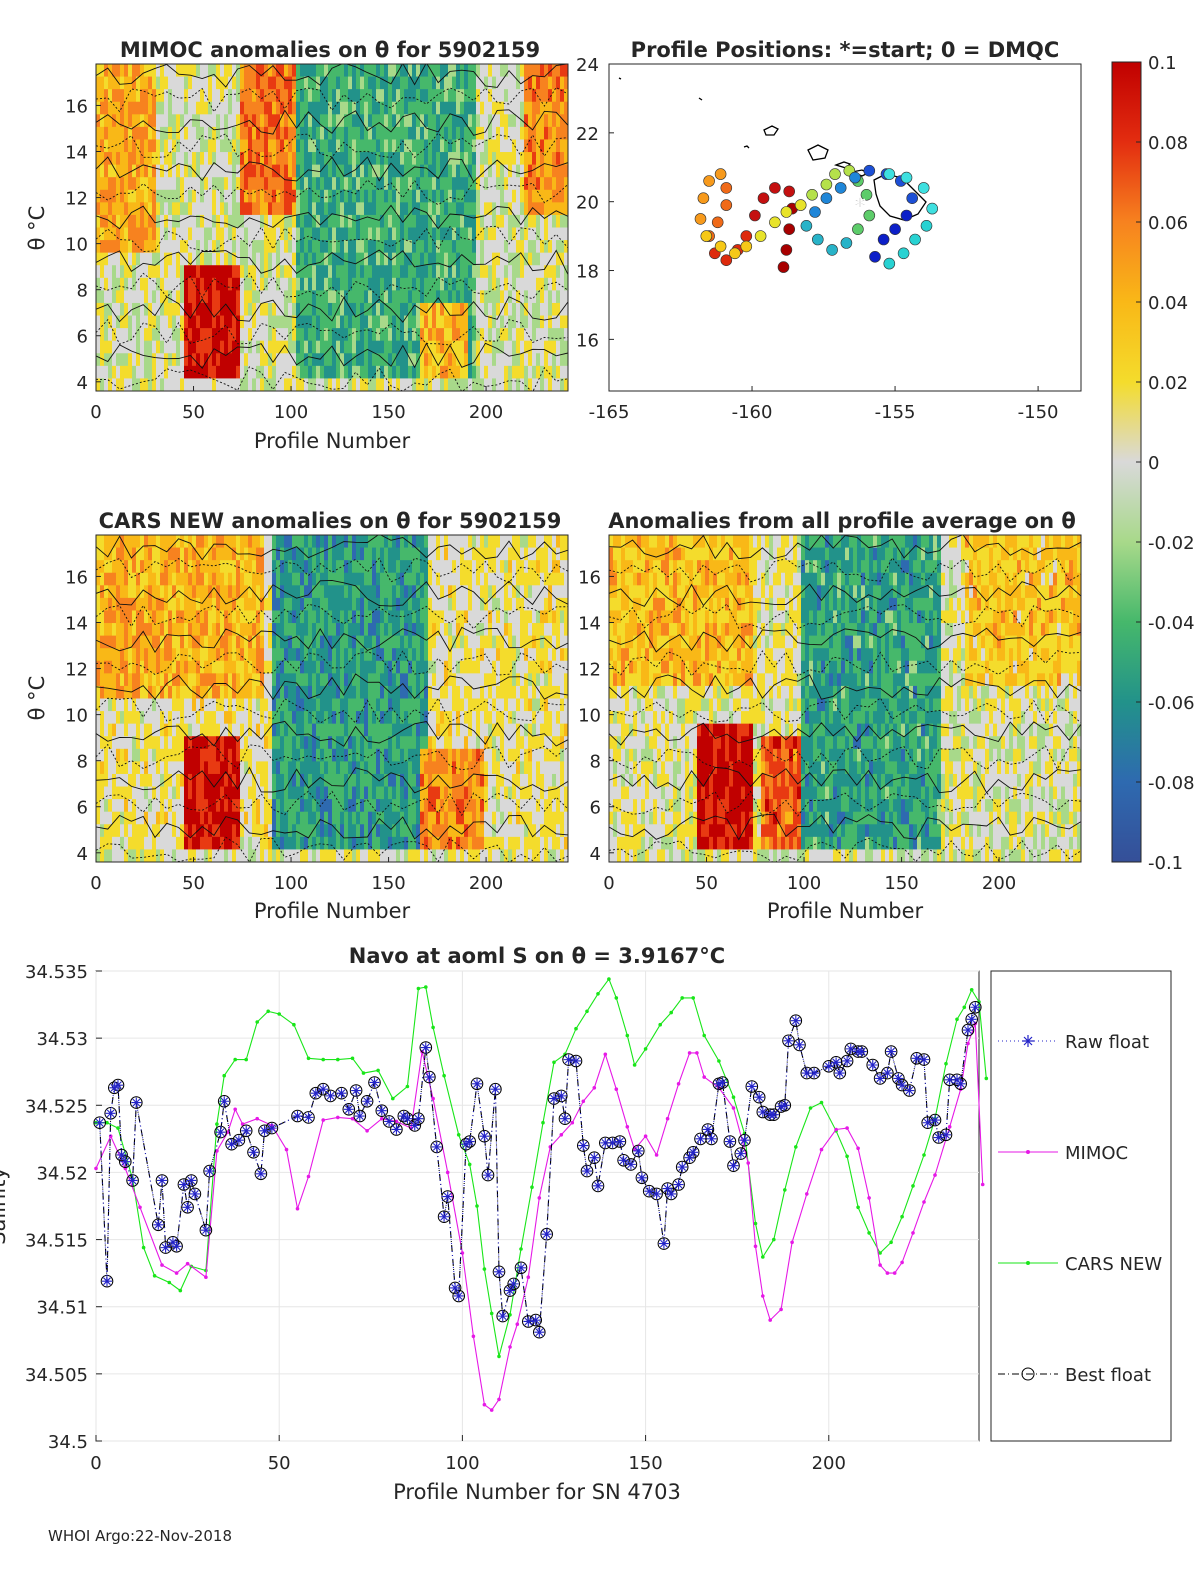  Describe the element at coordinates (332, 911) in the screenshot. I see `cars-xlabel: Profile Number` at that location.